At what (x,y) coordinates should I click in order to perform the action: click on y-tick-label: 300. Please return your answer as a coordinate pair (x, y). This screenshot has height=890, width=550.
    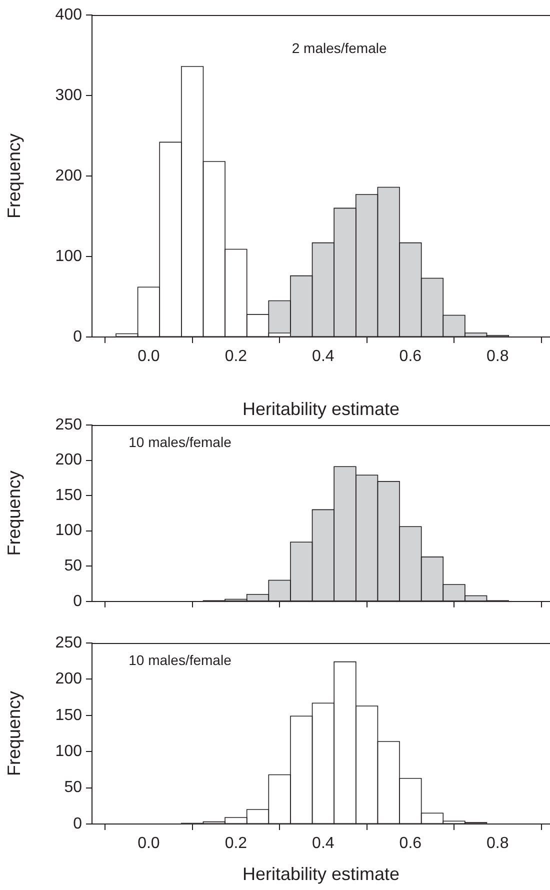
    Looking at the image, I should click on (68, 95).